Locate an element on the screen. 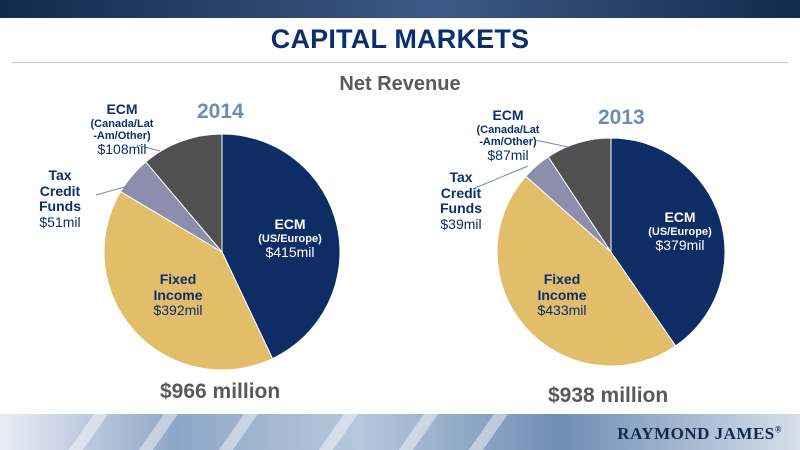  pie-2014-slice-ecm-canada is located at coordinates (184, 193).